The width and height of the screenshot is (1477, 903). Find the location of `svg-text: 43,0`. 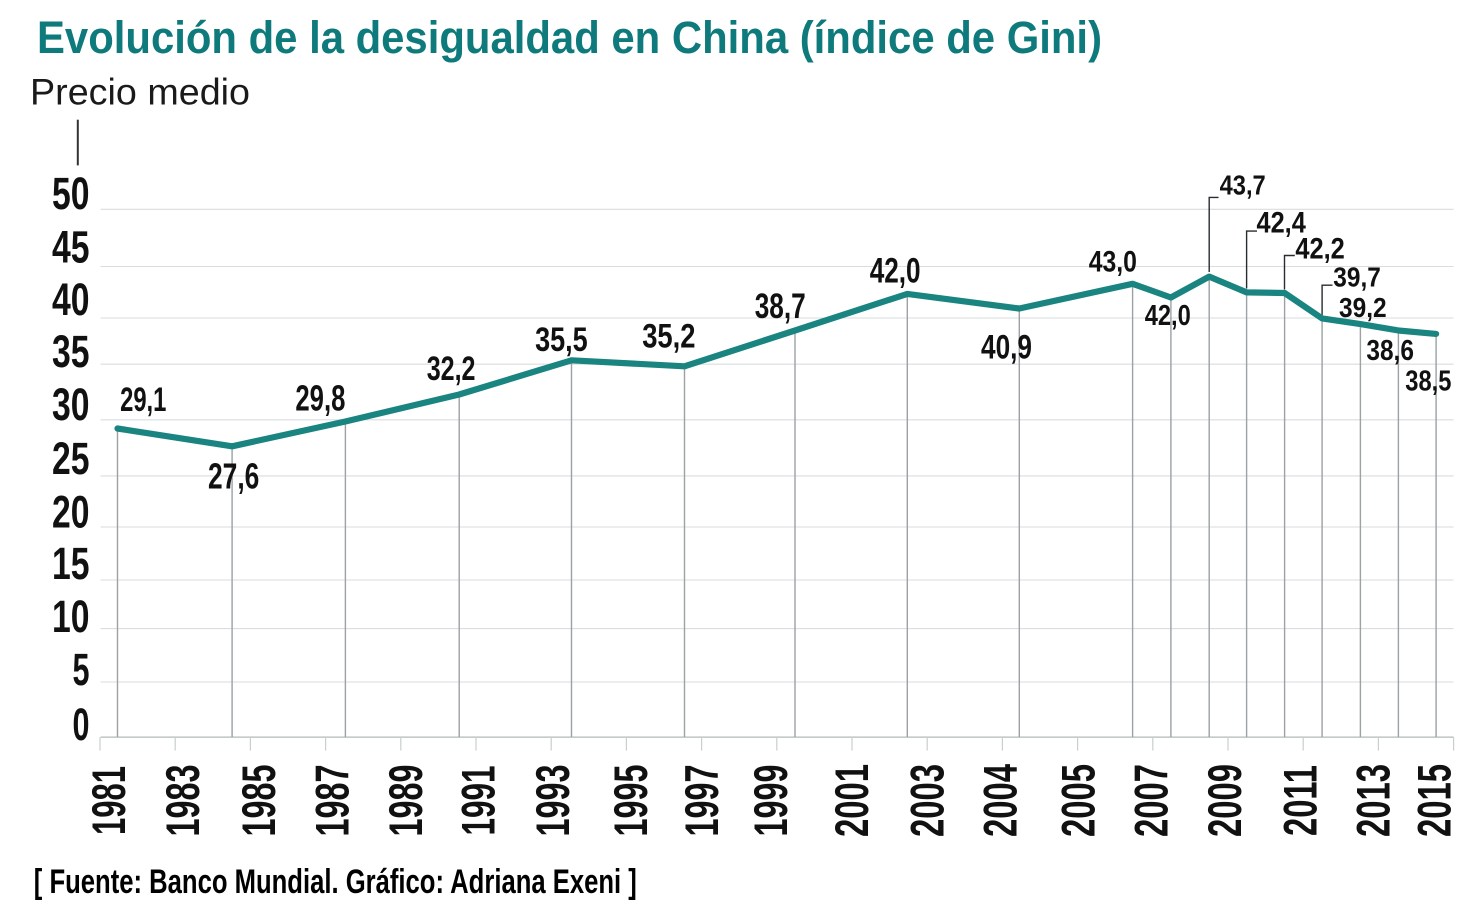

svg-text: 43,0 is located at coordinates (1113, 261).